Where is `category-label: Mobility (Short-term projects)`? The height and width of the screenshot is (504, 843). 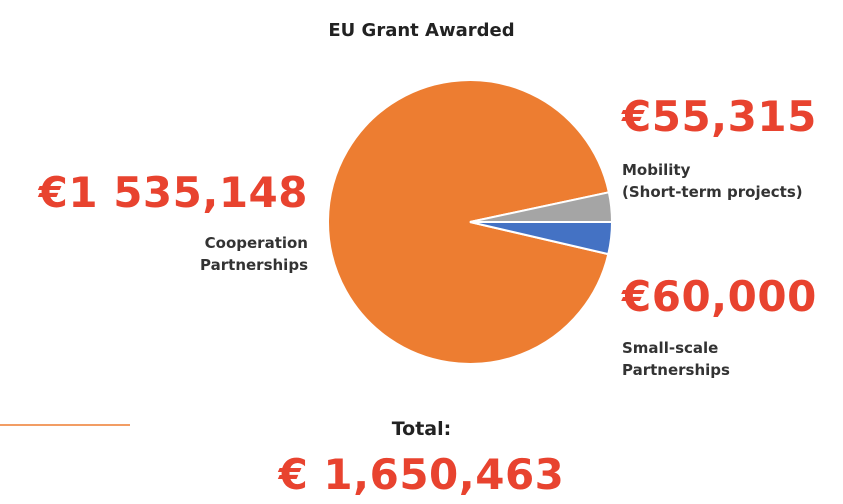 category-label: Mobility (Short-term projects) is located at coordinates (712, 181).